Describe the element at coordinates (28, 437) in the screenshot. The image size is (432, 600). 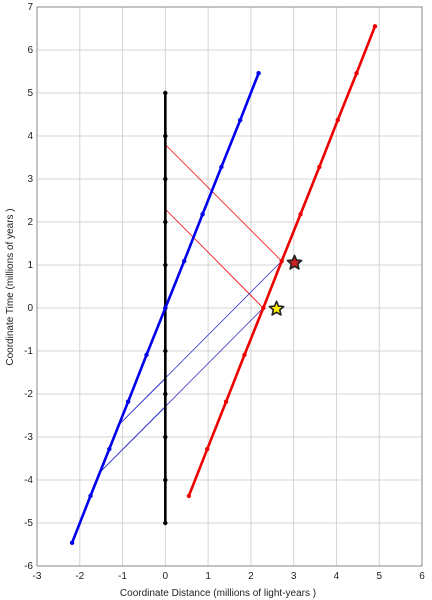
I see `y-tick-label: -3` at that location.